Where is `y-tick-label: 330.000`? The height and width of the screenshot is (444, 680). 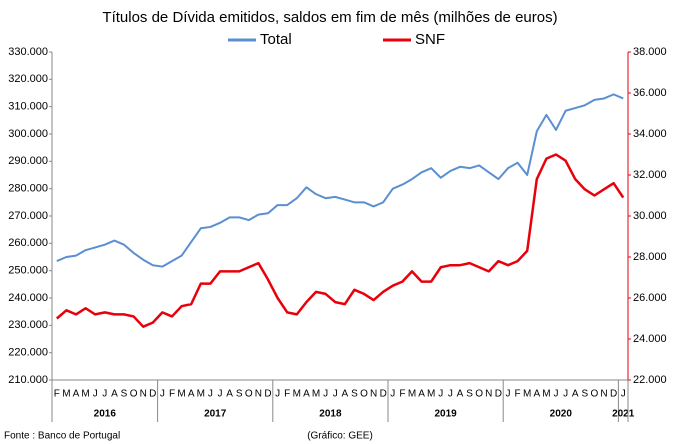 y-tick-label: 330.000 is located at coordinates (28, 52).